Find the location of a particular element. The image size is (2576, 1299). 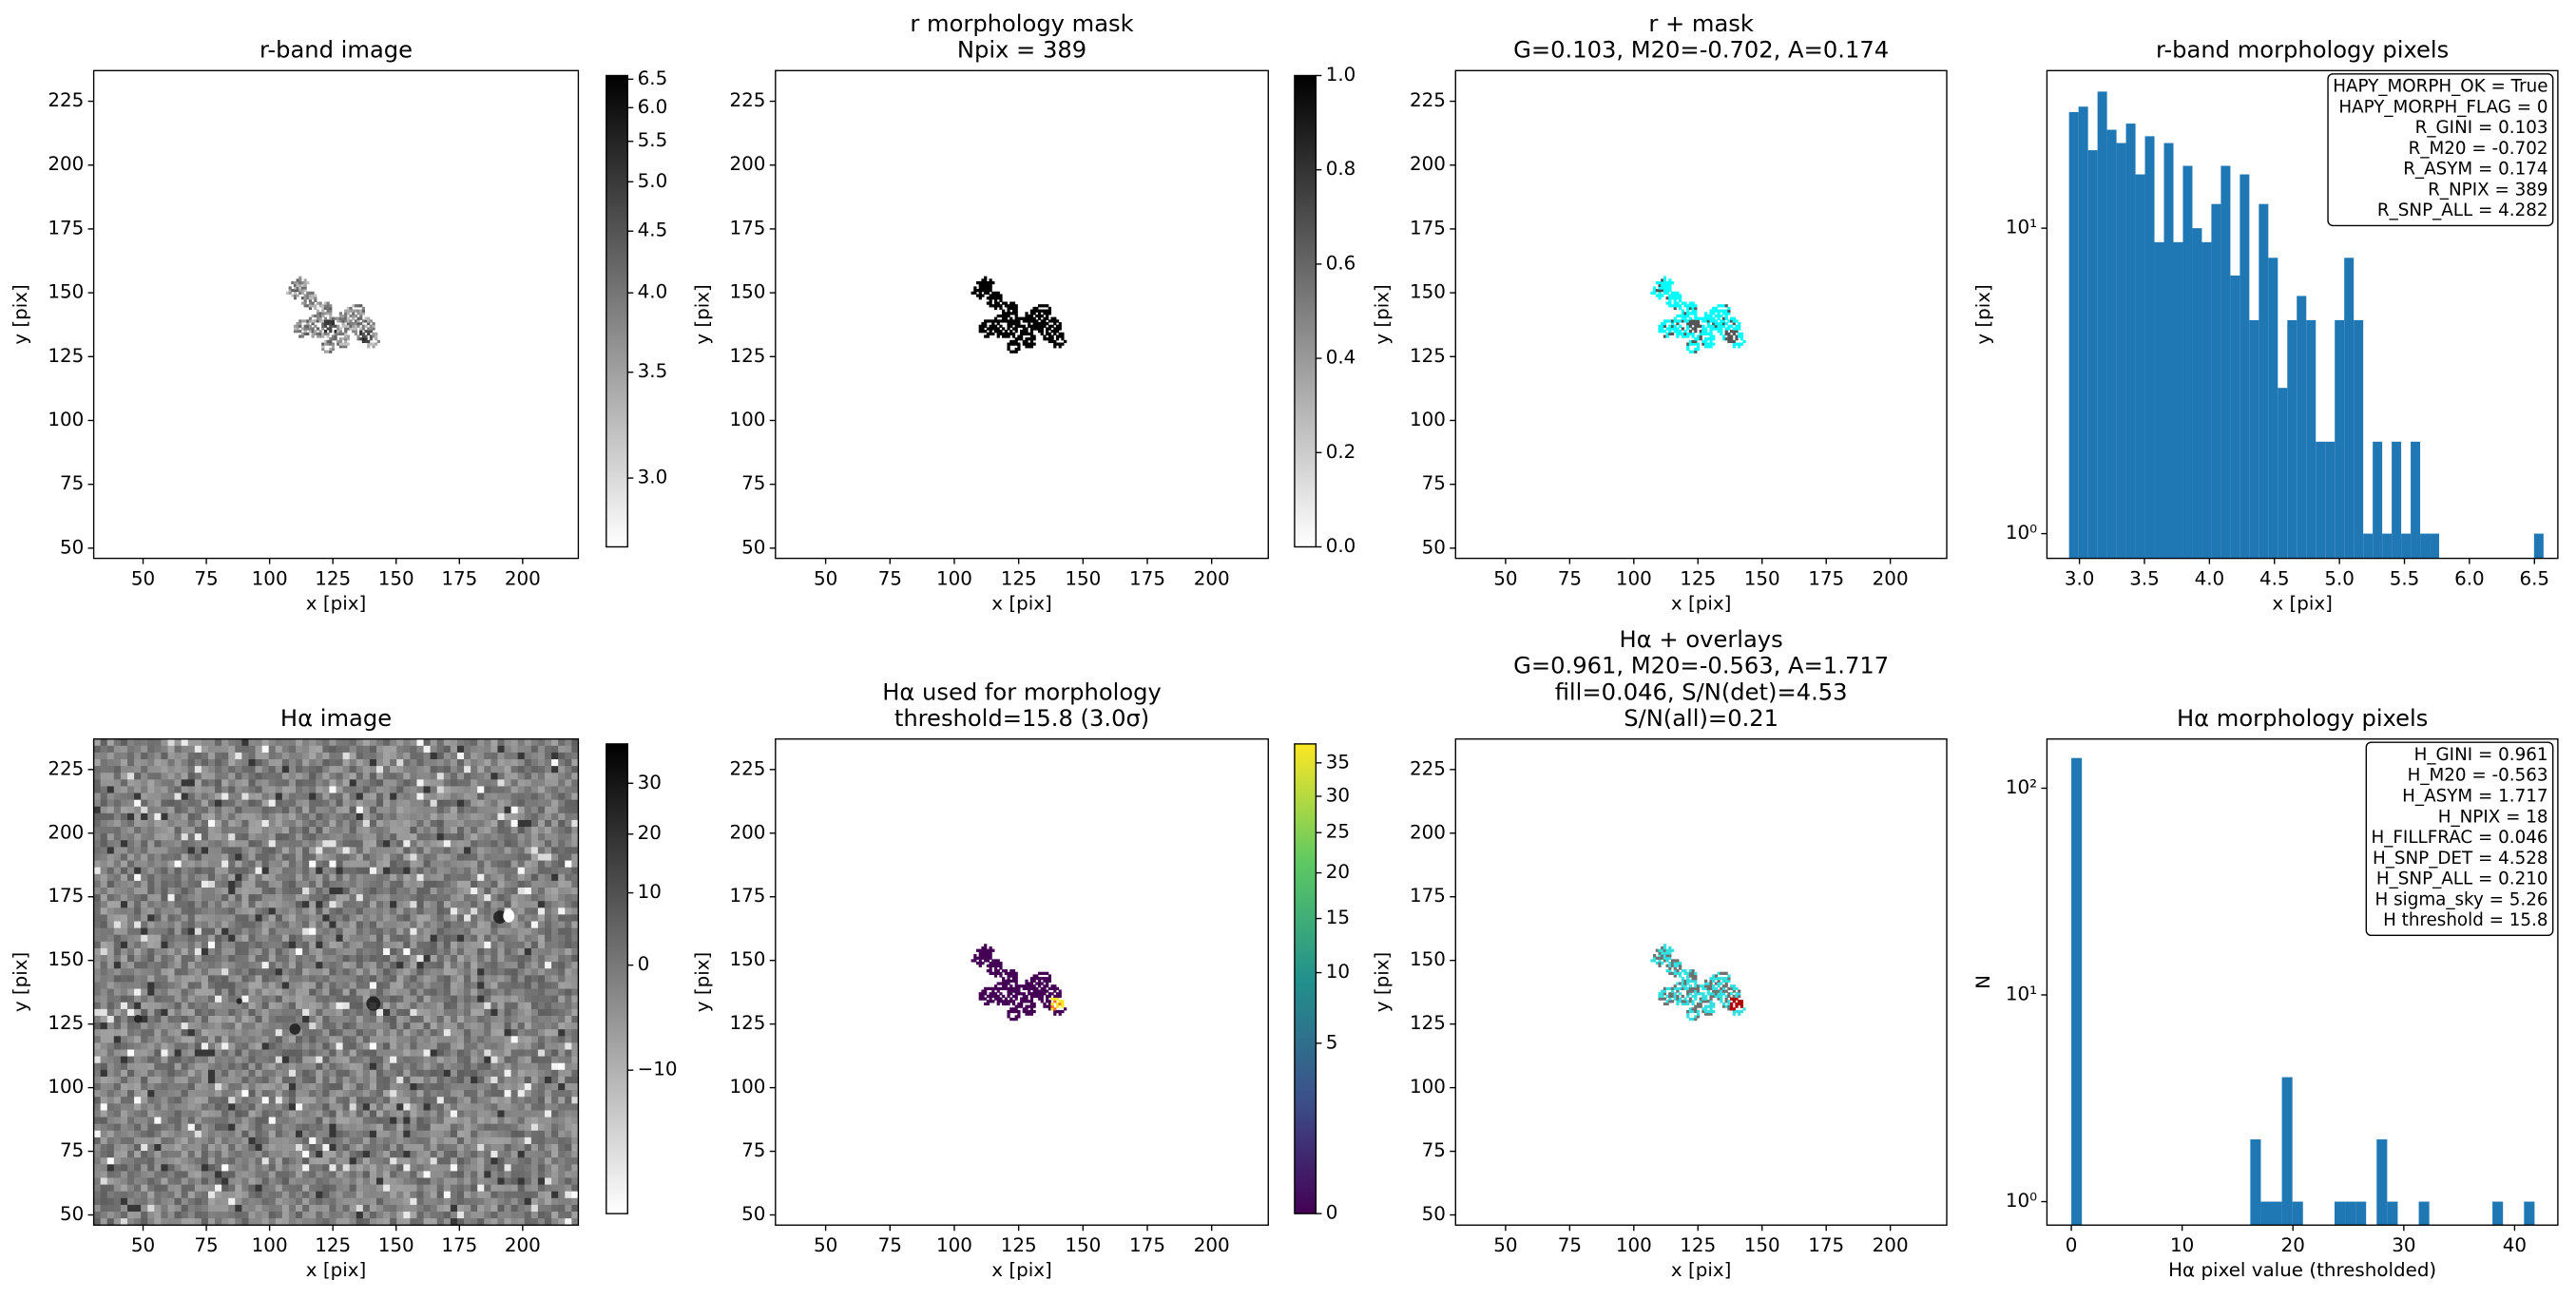

panel-title: r-band image is located at coordinates (336, 50).